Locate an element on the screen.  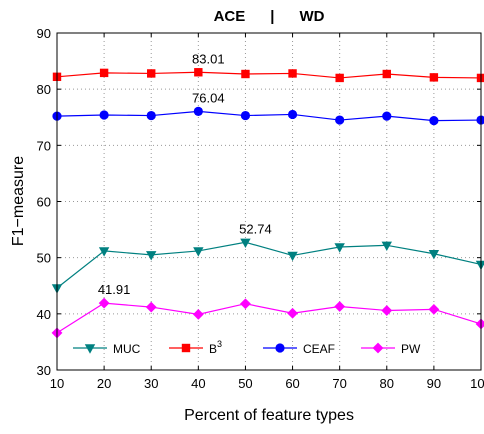
y-tick-label: 80 is located at coordinates (44, 89).